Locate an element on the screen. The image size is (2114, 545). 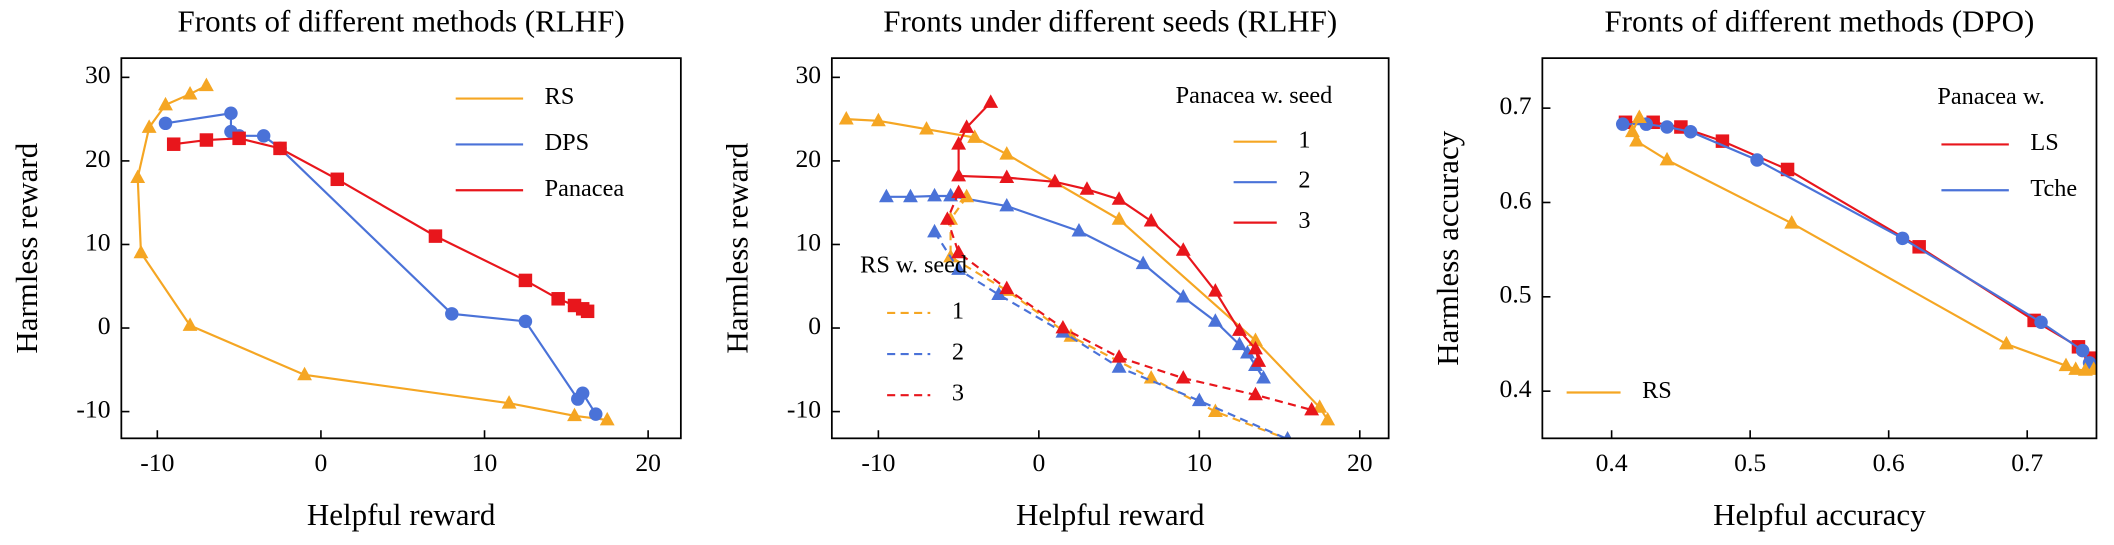
y-tick-label: 0.4 is located at coordinates (1516, 388).